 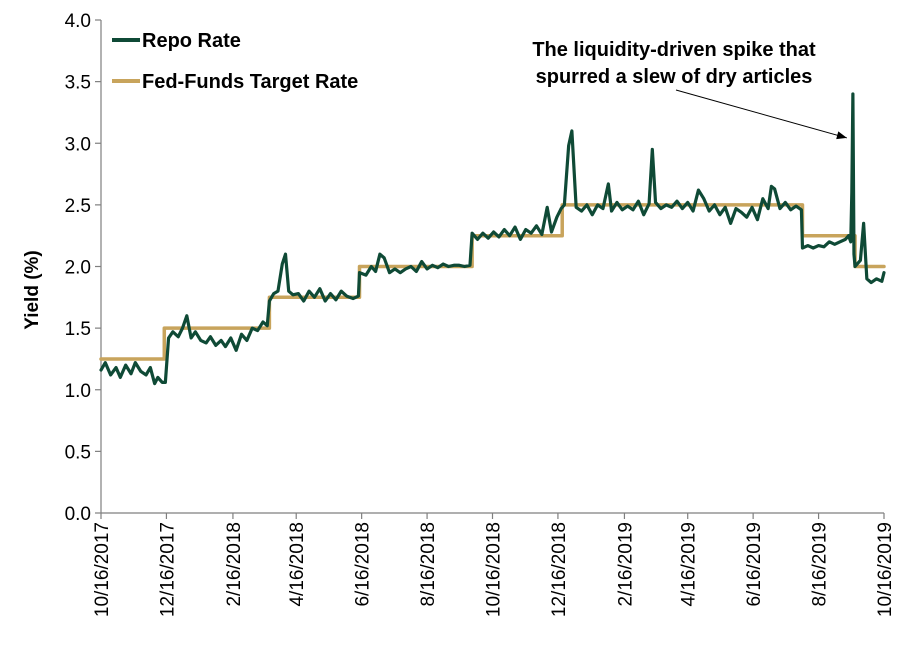 I want to click on x-tick-label: 12/16/2017, so click(x=167, y=569).